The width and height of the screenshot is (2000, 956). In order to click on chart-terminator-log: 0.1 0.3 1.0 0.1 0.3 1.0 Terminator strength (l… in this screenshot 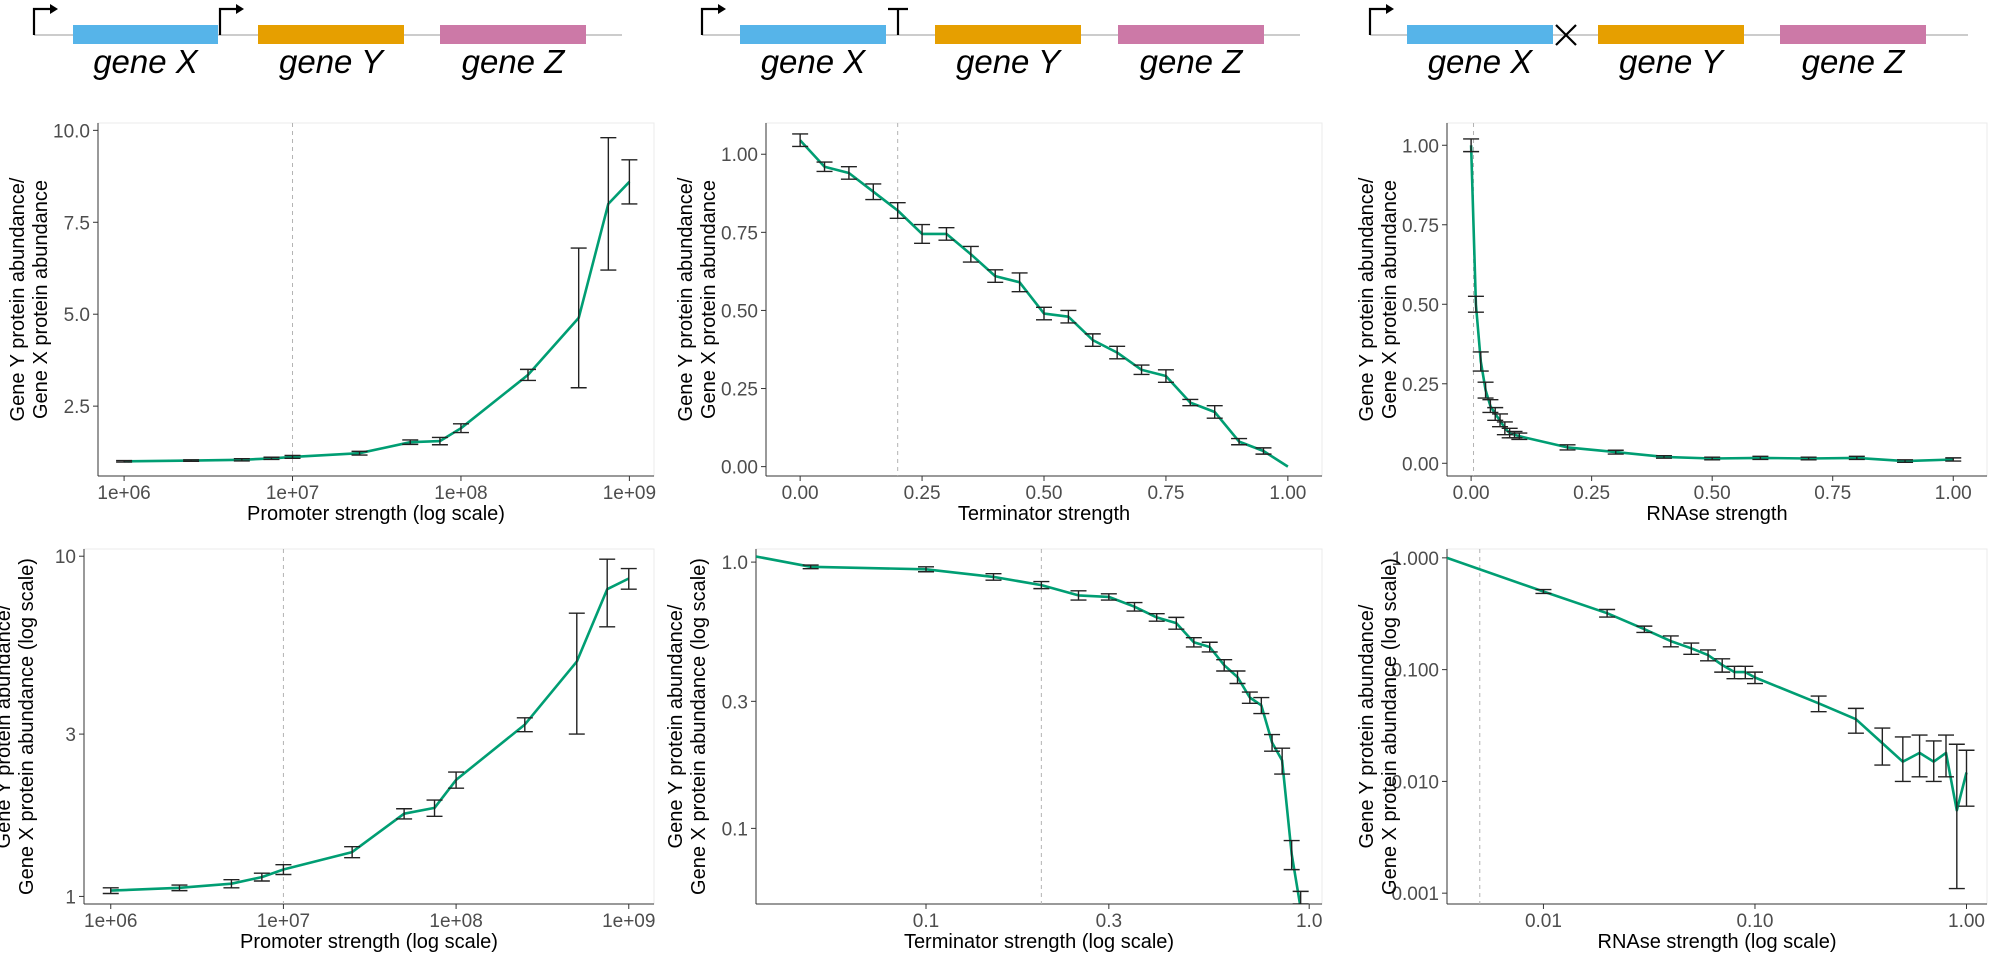, I will do `click(994, 750)`.